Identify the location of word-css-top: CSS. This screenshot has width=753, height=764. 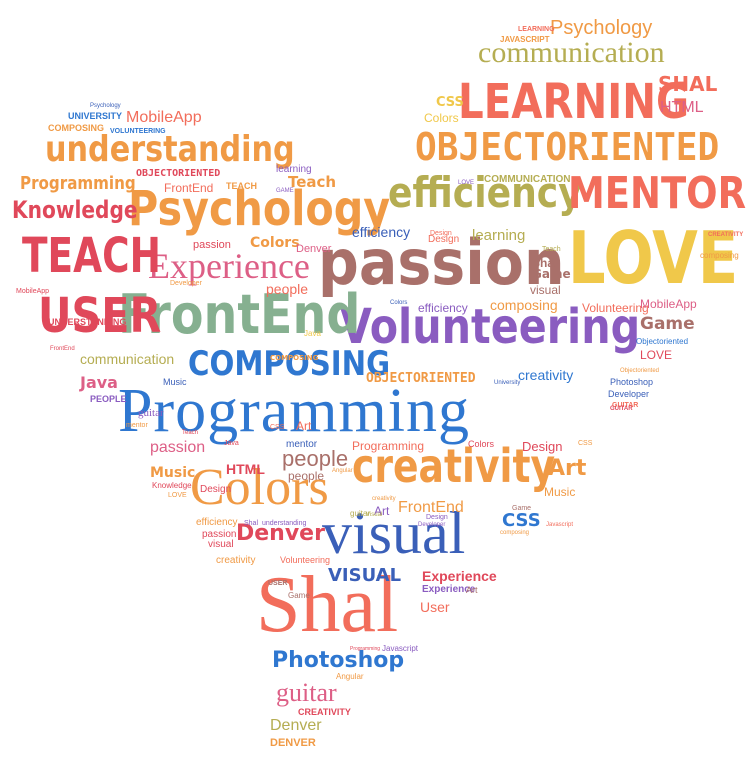
(450, 102).